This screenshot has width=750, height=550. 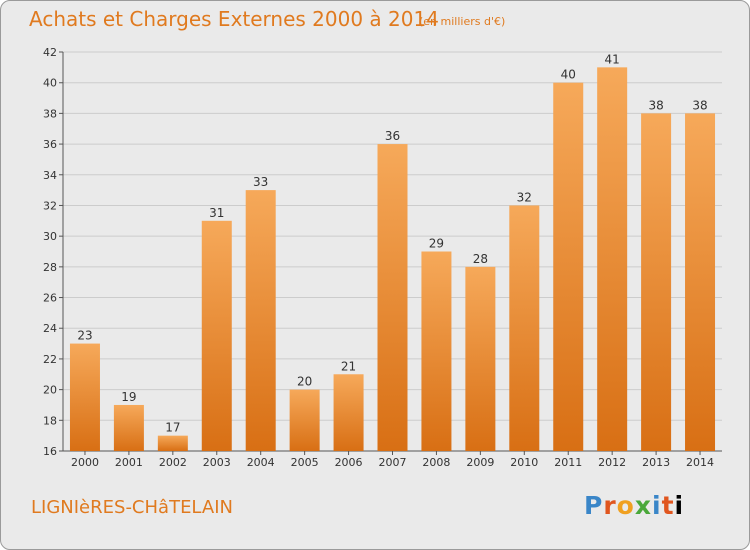 I want to click on y-tick-label: 20, so click(x=50, y=390).